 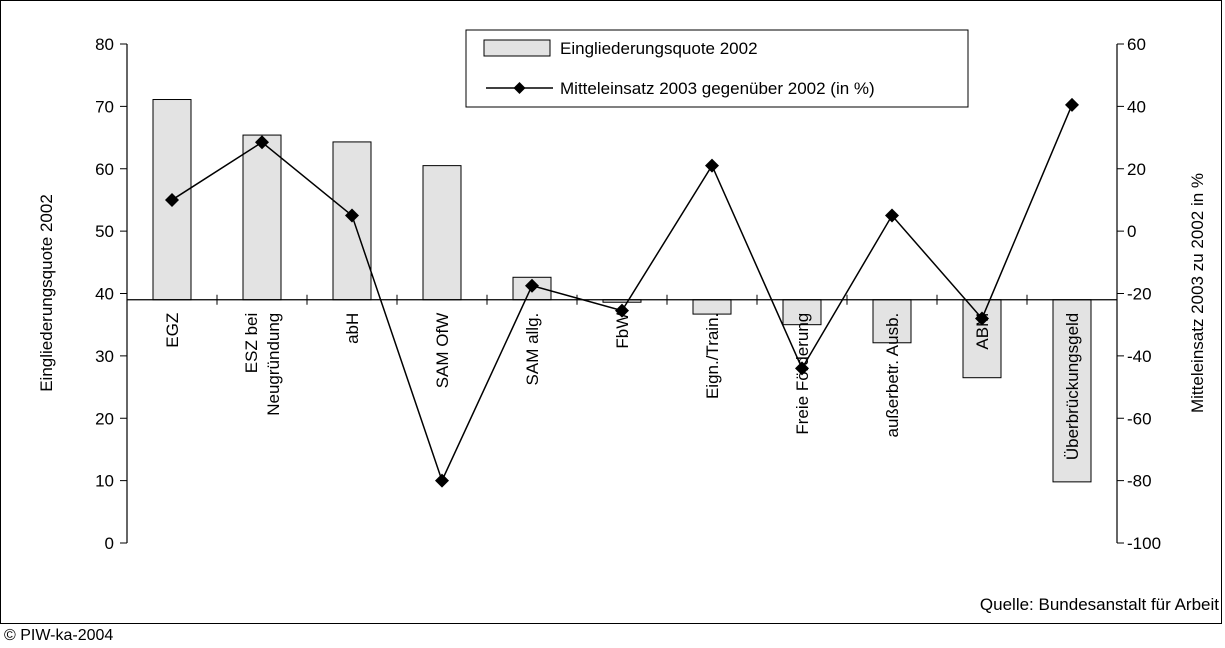 I want to click on y-left-tick-label: 0, so click(x=109, y=543).